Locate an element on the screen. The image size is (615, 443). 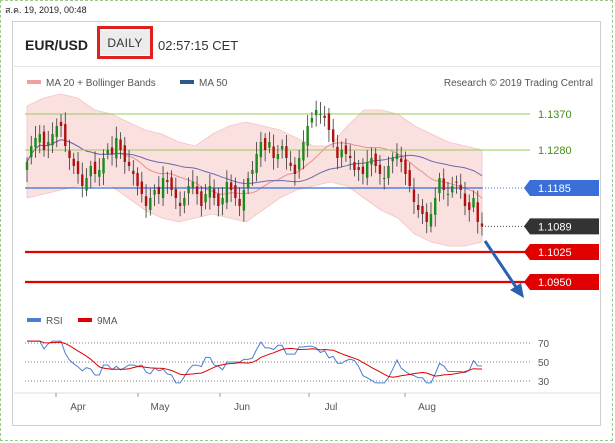
rsi-ma-line is located at coordinates (254, 359).